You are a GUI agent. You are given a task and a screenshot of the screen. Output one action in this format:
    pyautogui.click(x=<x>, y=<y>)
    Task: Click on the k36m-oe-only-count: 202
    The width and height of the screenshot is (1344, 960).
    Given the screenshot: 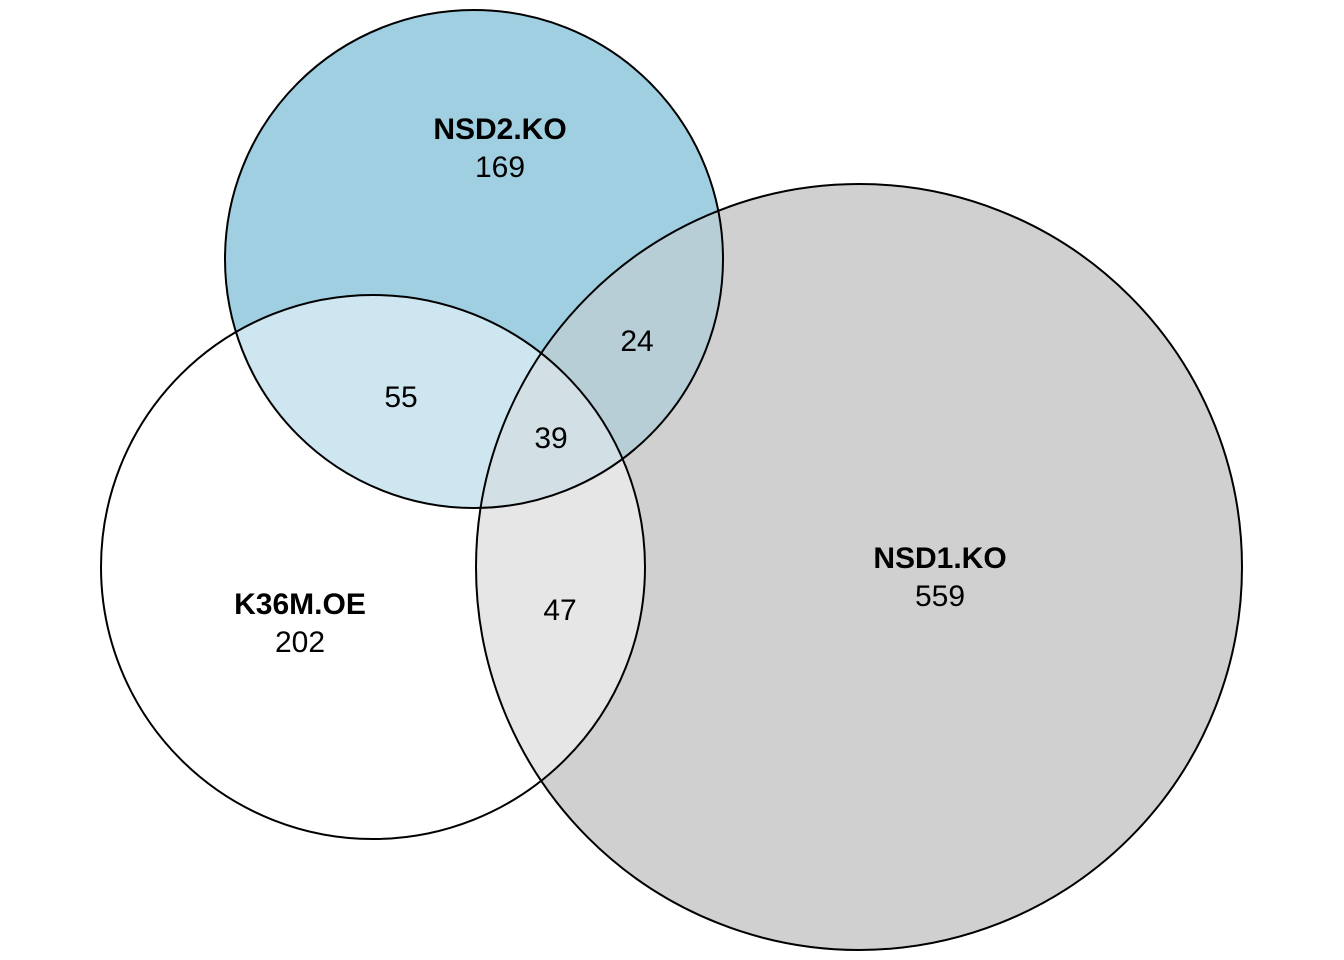 What is the action you would take?
    pyautogui.click(x=300, y=642)
    